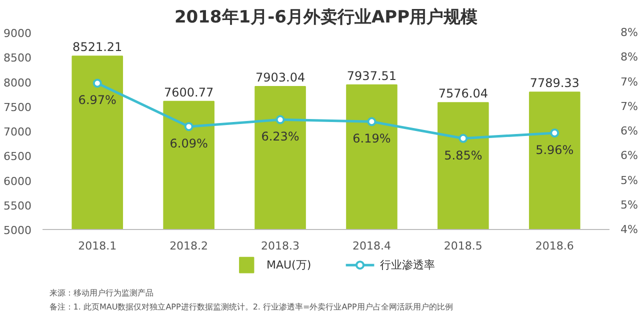 This screenshot has width=640, height=324. I want to click on x-tick-label: 2018.3, so click(280, 246).